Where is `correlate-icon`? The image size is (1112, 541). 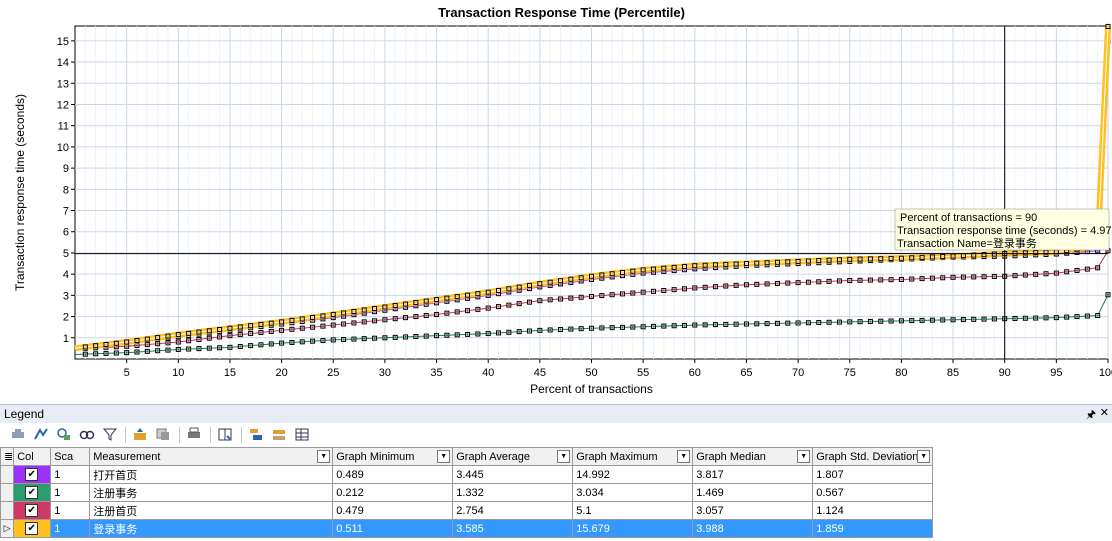 correlate-icon is located at coordinates (87, 434).